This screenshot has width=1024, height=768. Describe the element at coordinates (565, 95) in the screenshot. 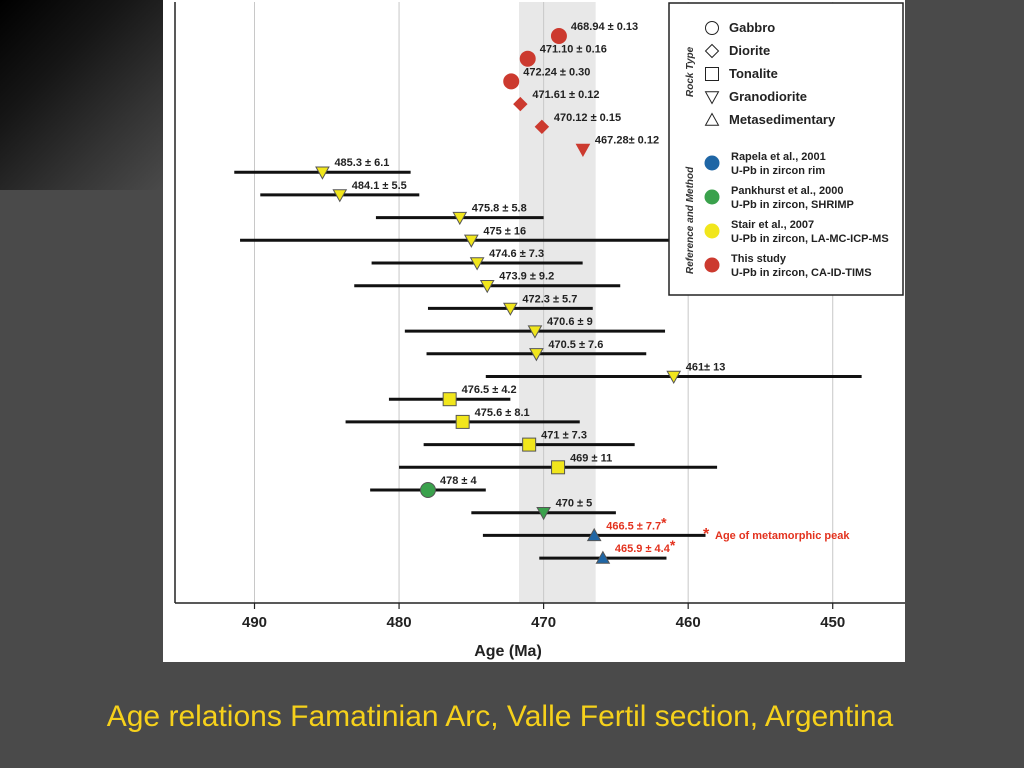

I see `data-label: 471.61 ± 0.12` at that location.